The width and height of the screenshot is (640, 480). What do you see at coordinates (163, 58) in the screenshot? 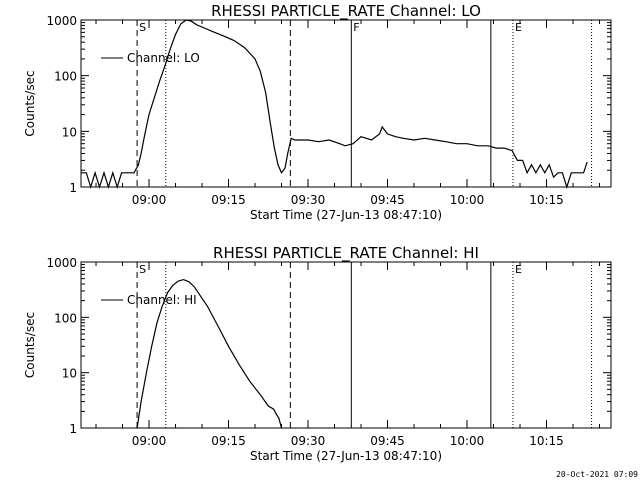
I see `legend-entry: Channel: LO` at bounding box center [163, 58].